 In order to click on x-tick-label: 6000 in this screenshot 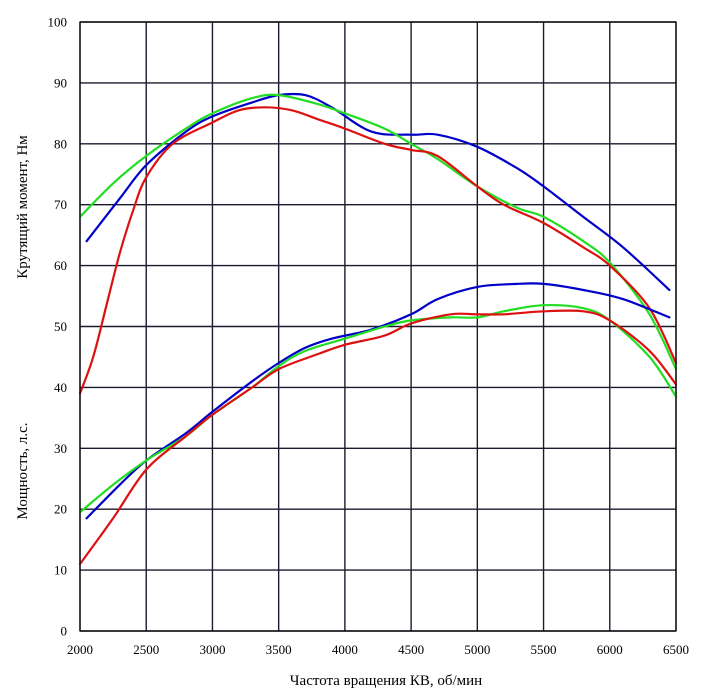, I will do `click(610, 649)`.